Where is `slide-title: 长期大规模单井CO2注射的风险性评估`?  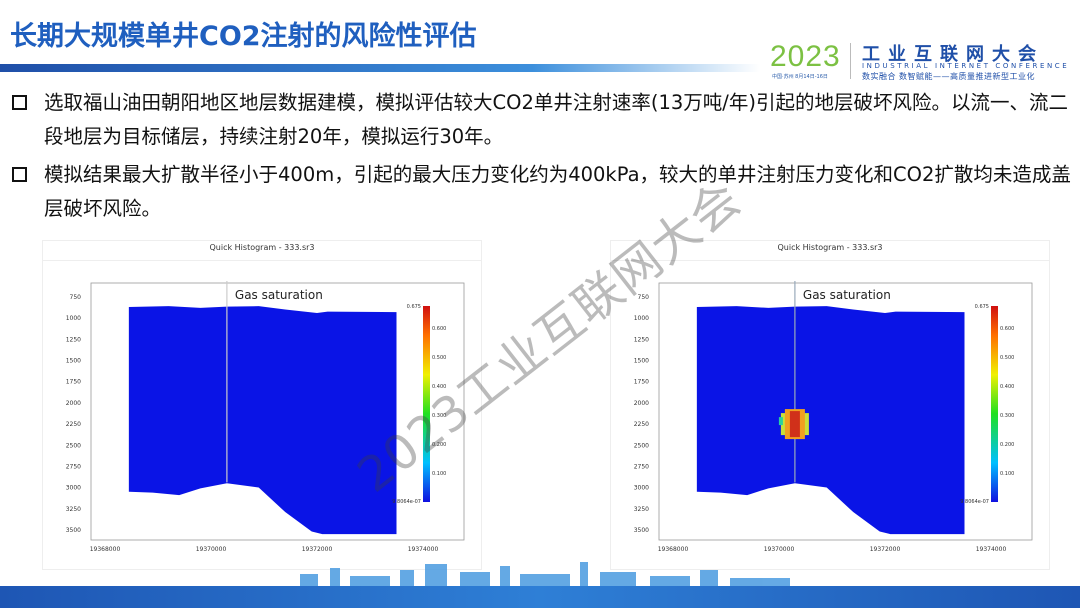
slide-title: 长期大规模单井CO2注射的风险性评估 is located at coordinates (243, 36).